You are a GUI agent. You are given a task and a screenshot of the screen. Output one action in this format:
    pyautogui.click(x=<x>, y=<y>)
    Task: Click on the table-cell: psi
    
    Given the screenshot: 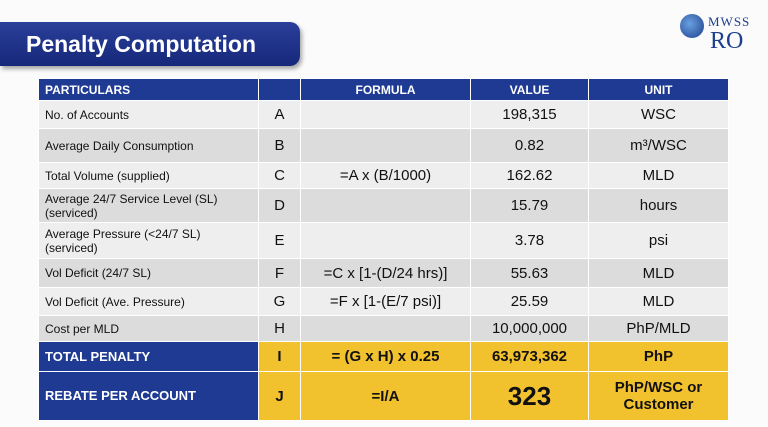 What is the action you would take?
    pyautogui.click(x=658, y=240)
    